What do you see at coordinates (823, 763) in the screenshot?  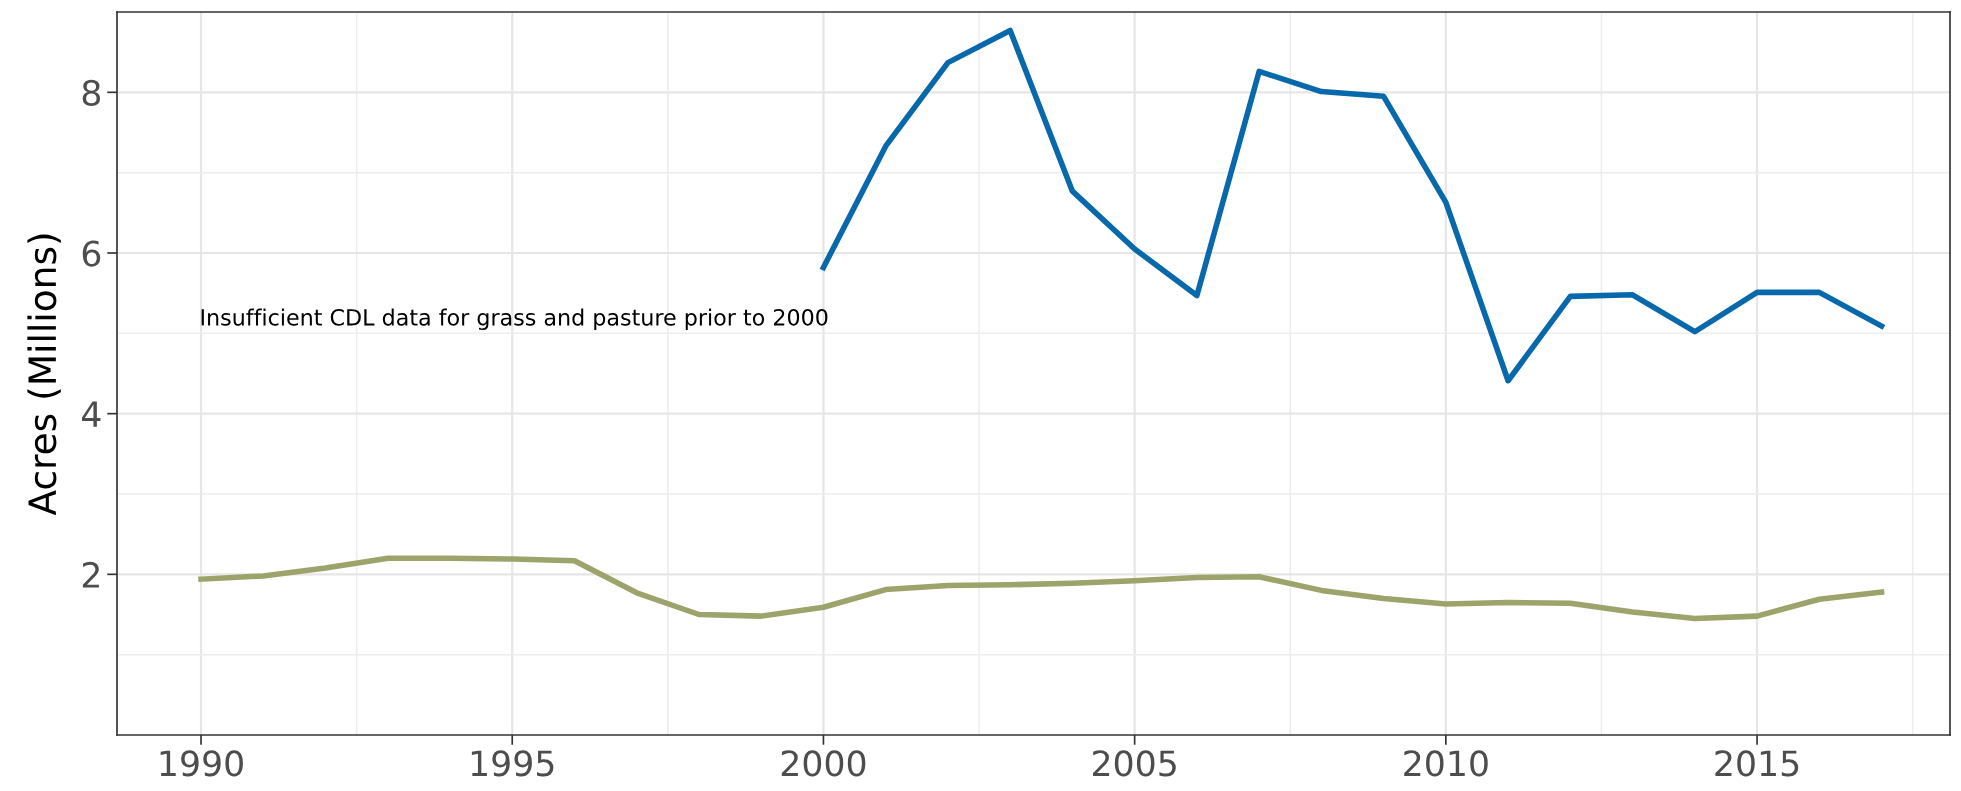 I see `x-tick-label: 2000` at bounding box center [823, 763].